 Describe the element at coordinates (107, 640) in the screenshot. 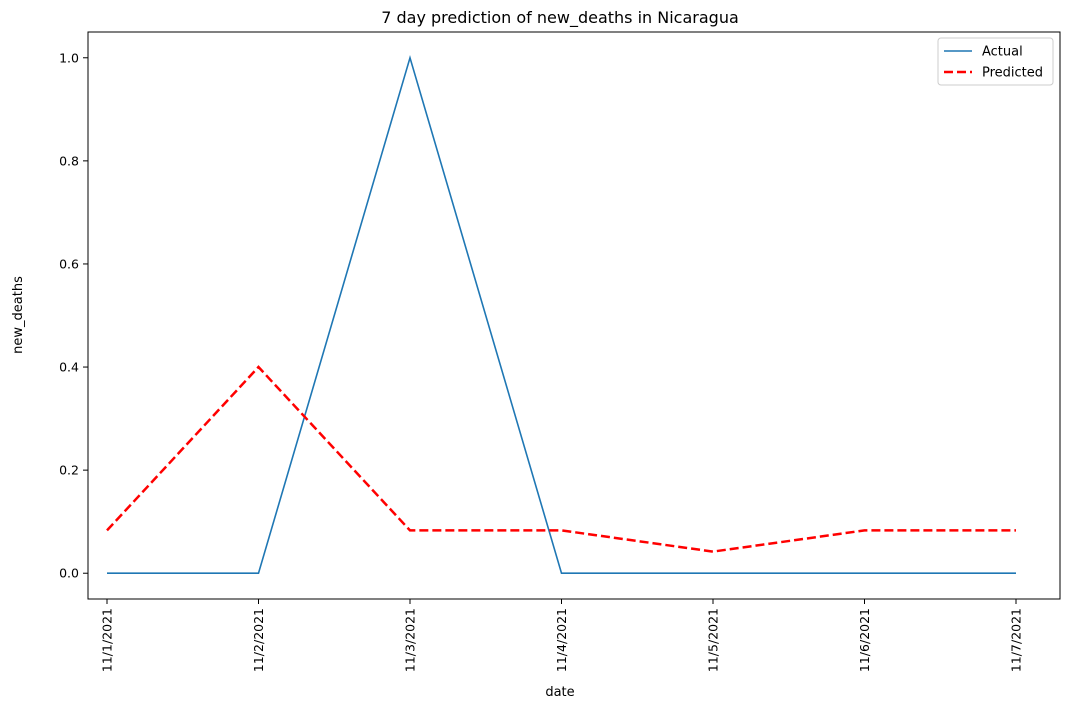

I see `x-tick-label: 11/1/2021` at that location.